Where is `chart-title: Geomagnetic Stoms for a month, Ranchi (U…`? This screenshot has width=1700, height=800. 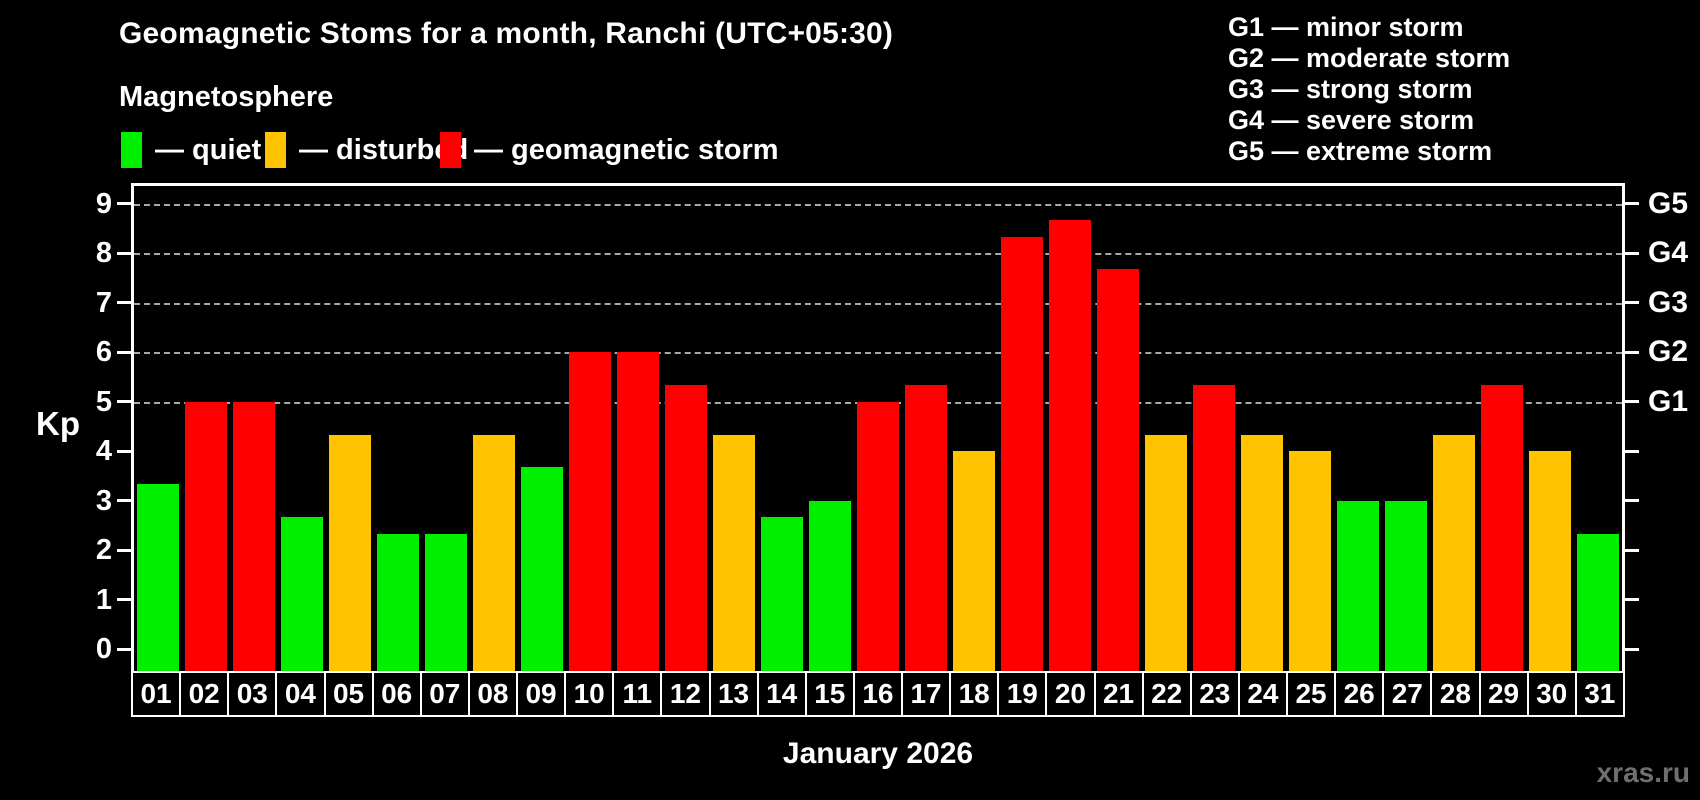 chart-title: Geomagnetic Stoms for a month, Ranchi (U… is located at coordinates (506, 33).